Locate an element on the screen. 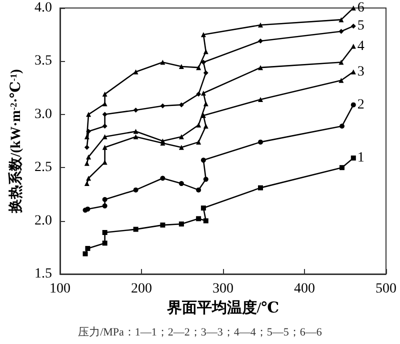 The image size is (400, 344). x-tick-label: 300 is located at coordinates (223, 289).